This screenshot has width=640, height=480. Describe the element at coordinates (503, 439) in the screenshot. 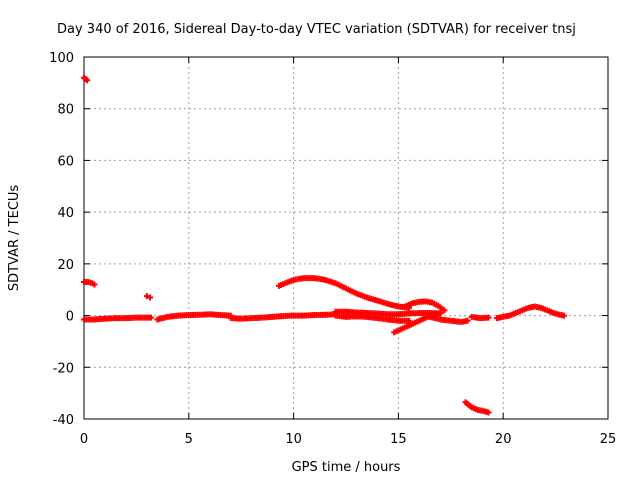

I see `x-tick-label: 20` at that location.